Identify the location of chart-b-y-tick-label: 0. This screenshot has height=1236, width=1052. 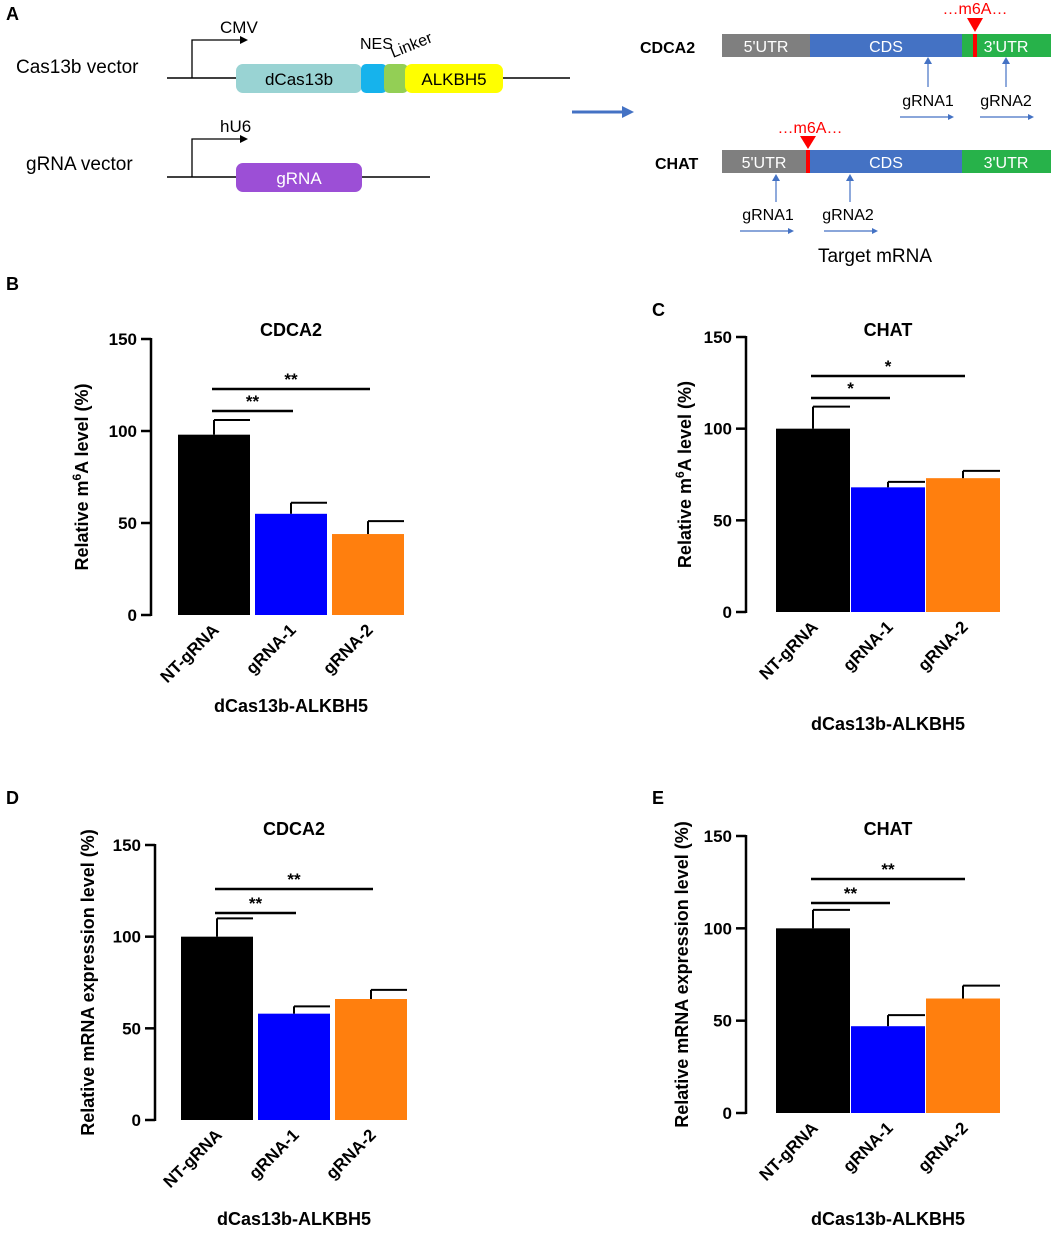
(132, 615).